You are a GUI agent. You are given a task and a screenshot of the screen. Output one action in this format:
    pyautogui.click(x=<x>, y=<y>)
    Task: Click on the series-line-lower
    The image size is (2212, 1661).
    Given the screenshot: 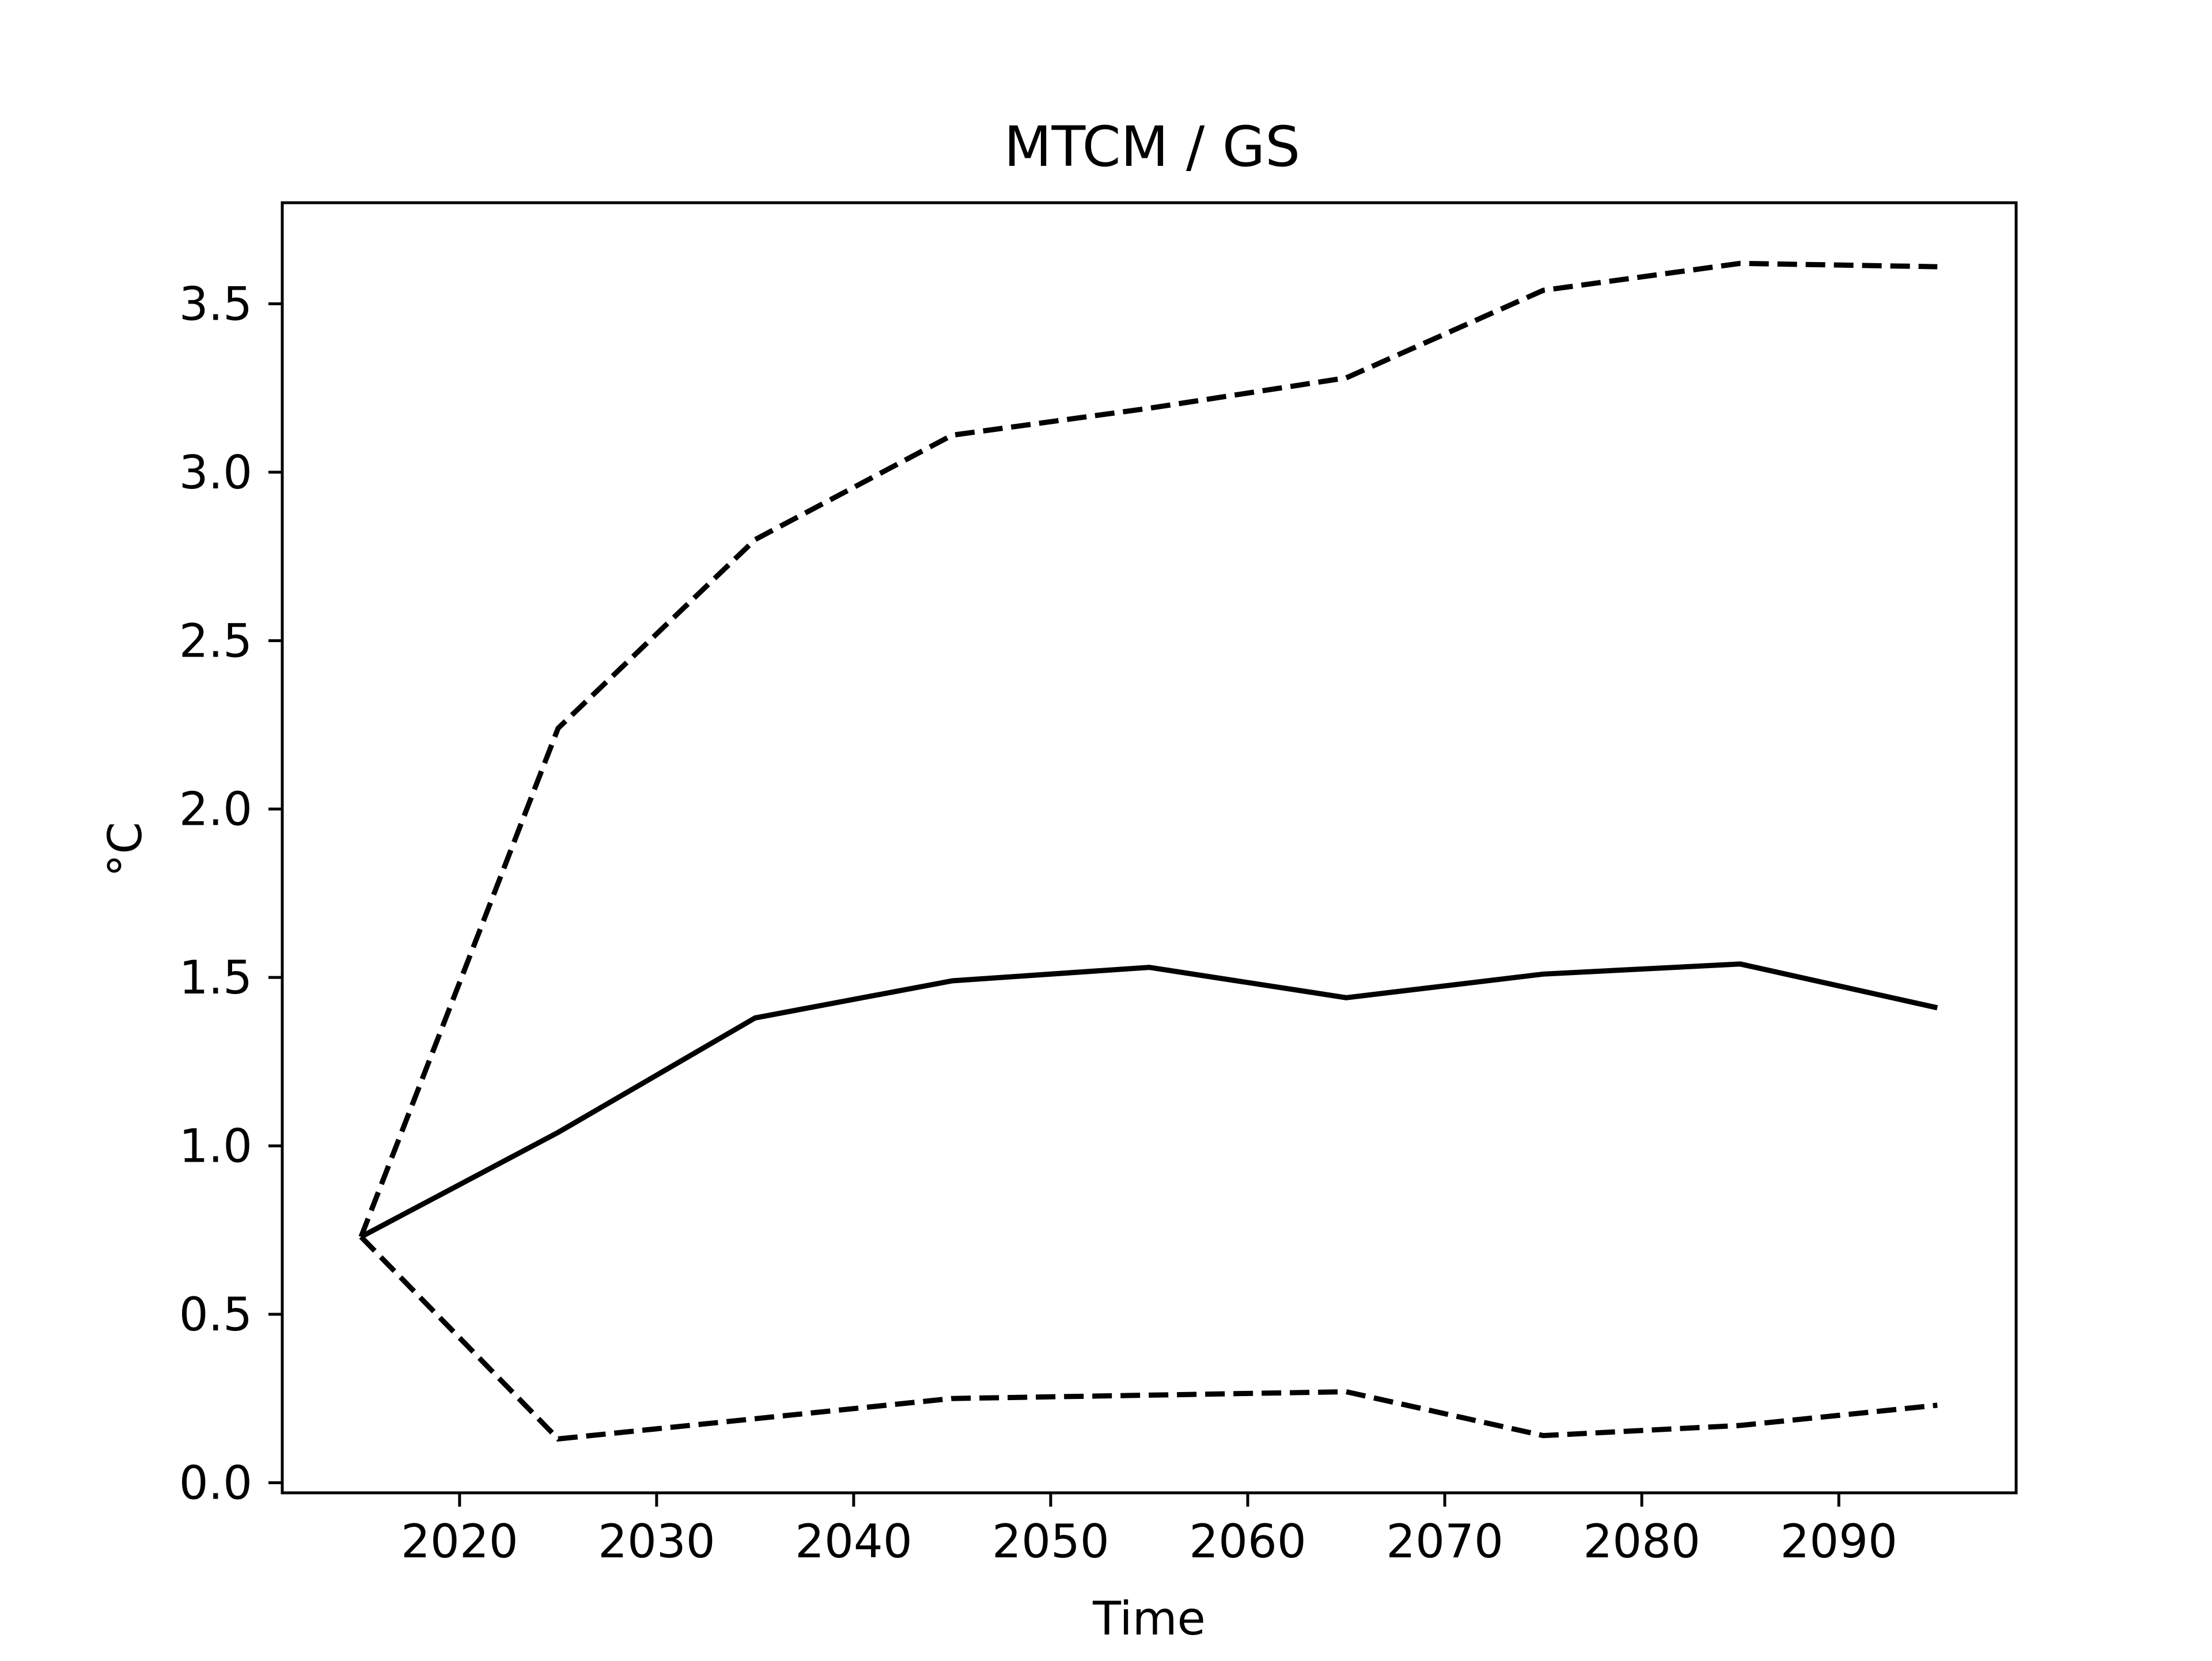 What is the action you would take?
    pyautogui.click(x=1148, y=1338)
    